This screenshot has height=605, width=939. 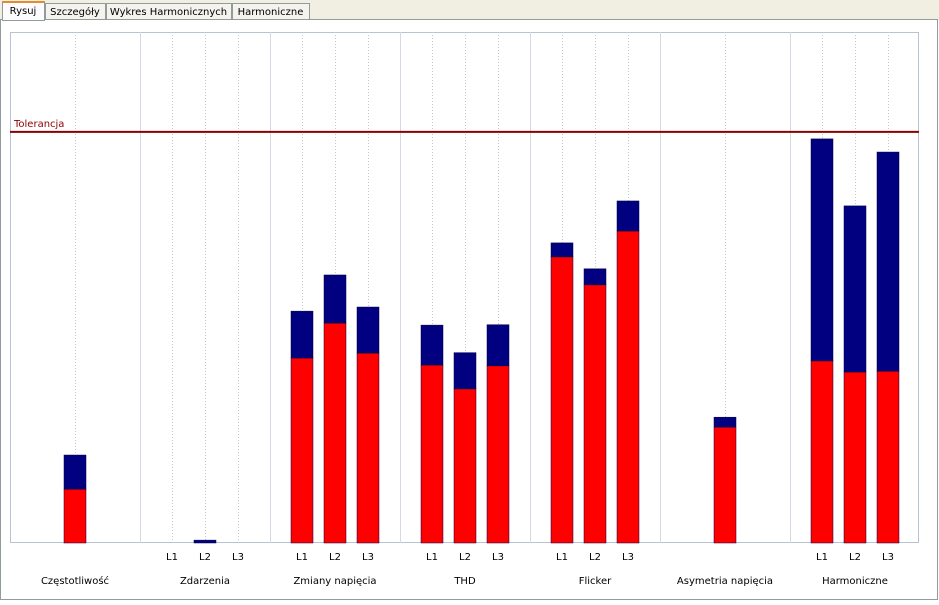 What do you see at coordinates (23, 2) in the screenshot?
I see `tab-highlight` at bounding box center [23, 2].